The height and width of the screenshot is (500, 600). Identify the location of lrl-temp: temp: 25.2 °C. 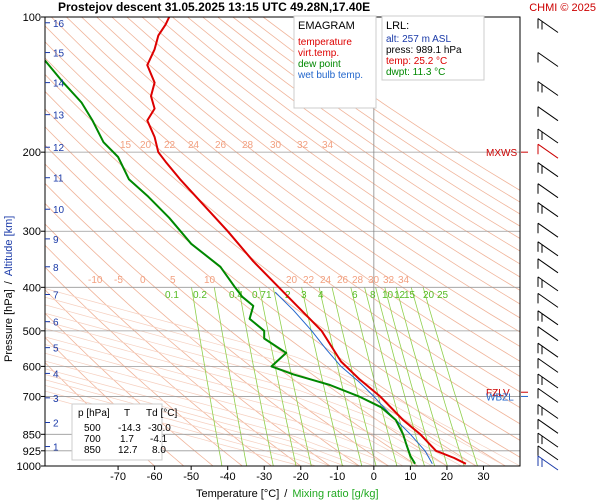
(416, 61).